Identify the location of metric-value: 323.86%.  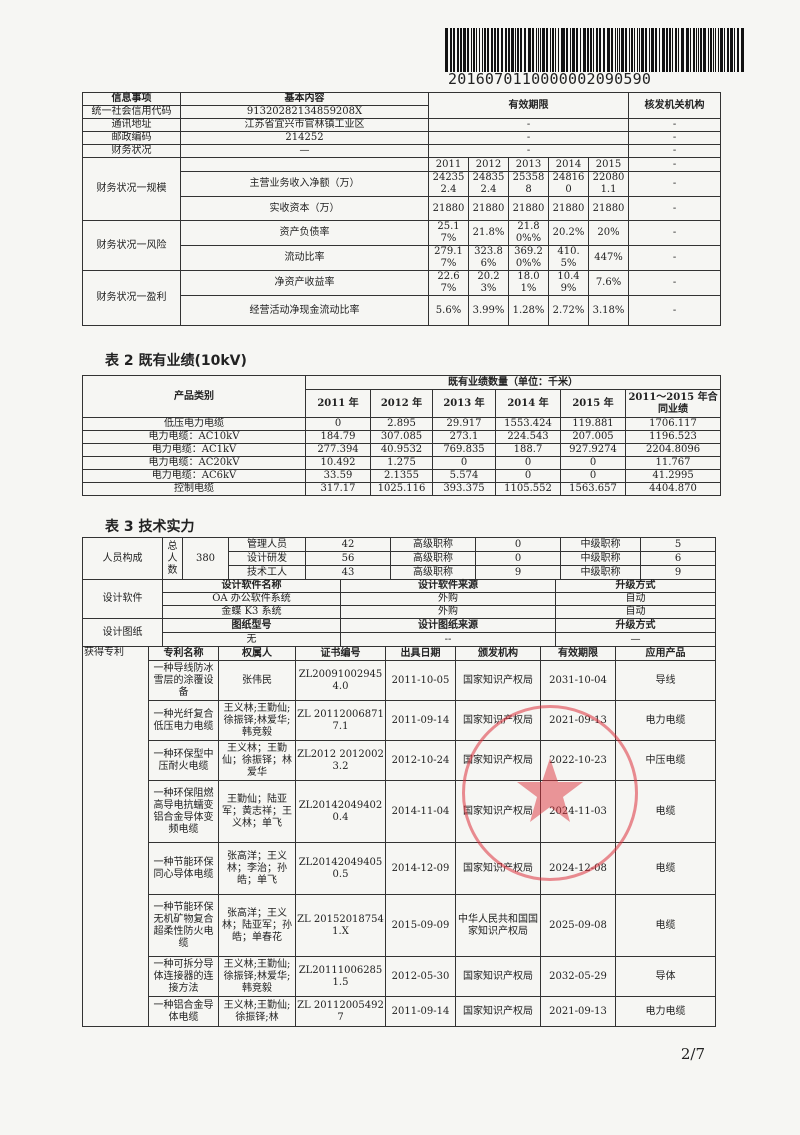
(488, 258).